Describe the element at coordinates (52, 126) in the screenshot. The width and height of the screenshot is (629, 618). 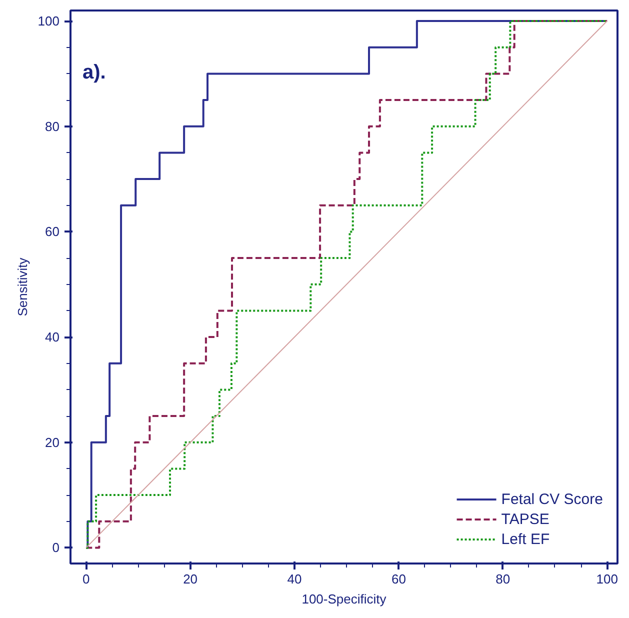
I see `y-tick-label: 80` at that location.